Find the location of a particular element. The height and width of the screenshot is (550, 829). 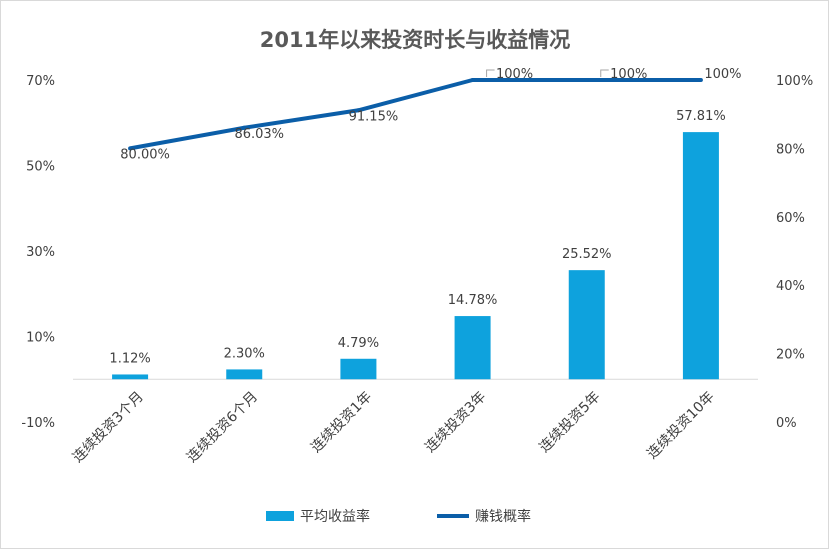

bar-data-label: 2.30% is located at coordinates (244, 353).